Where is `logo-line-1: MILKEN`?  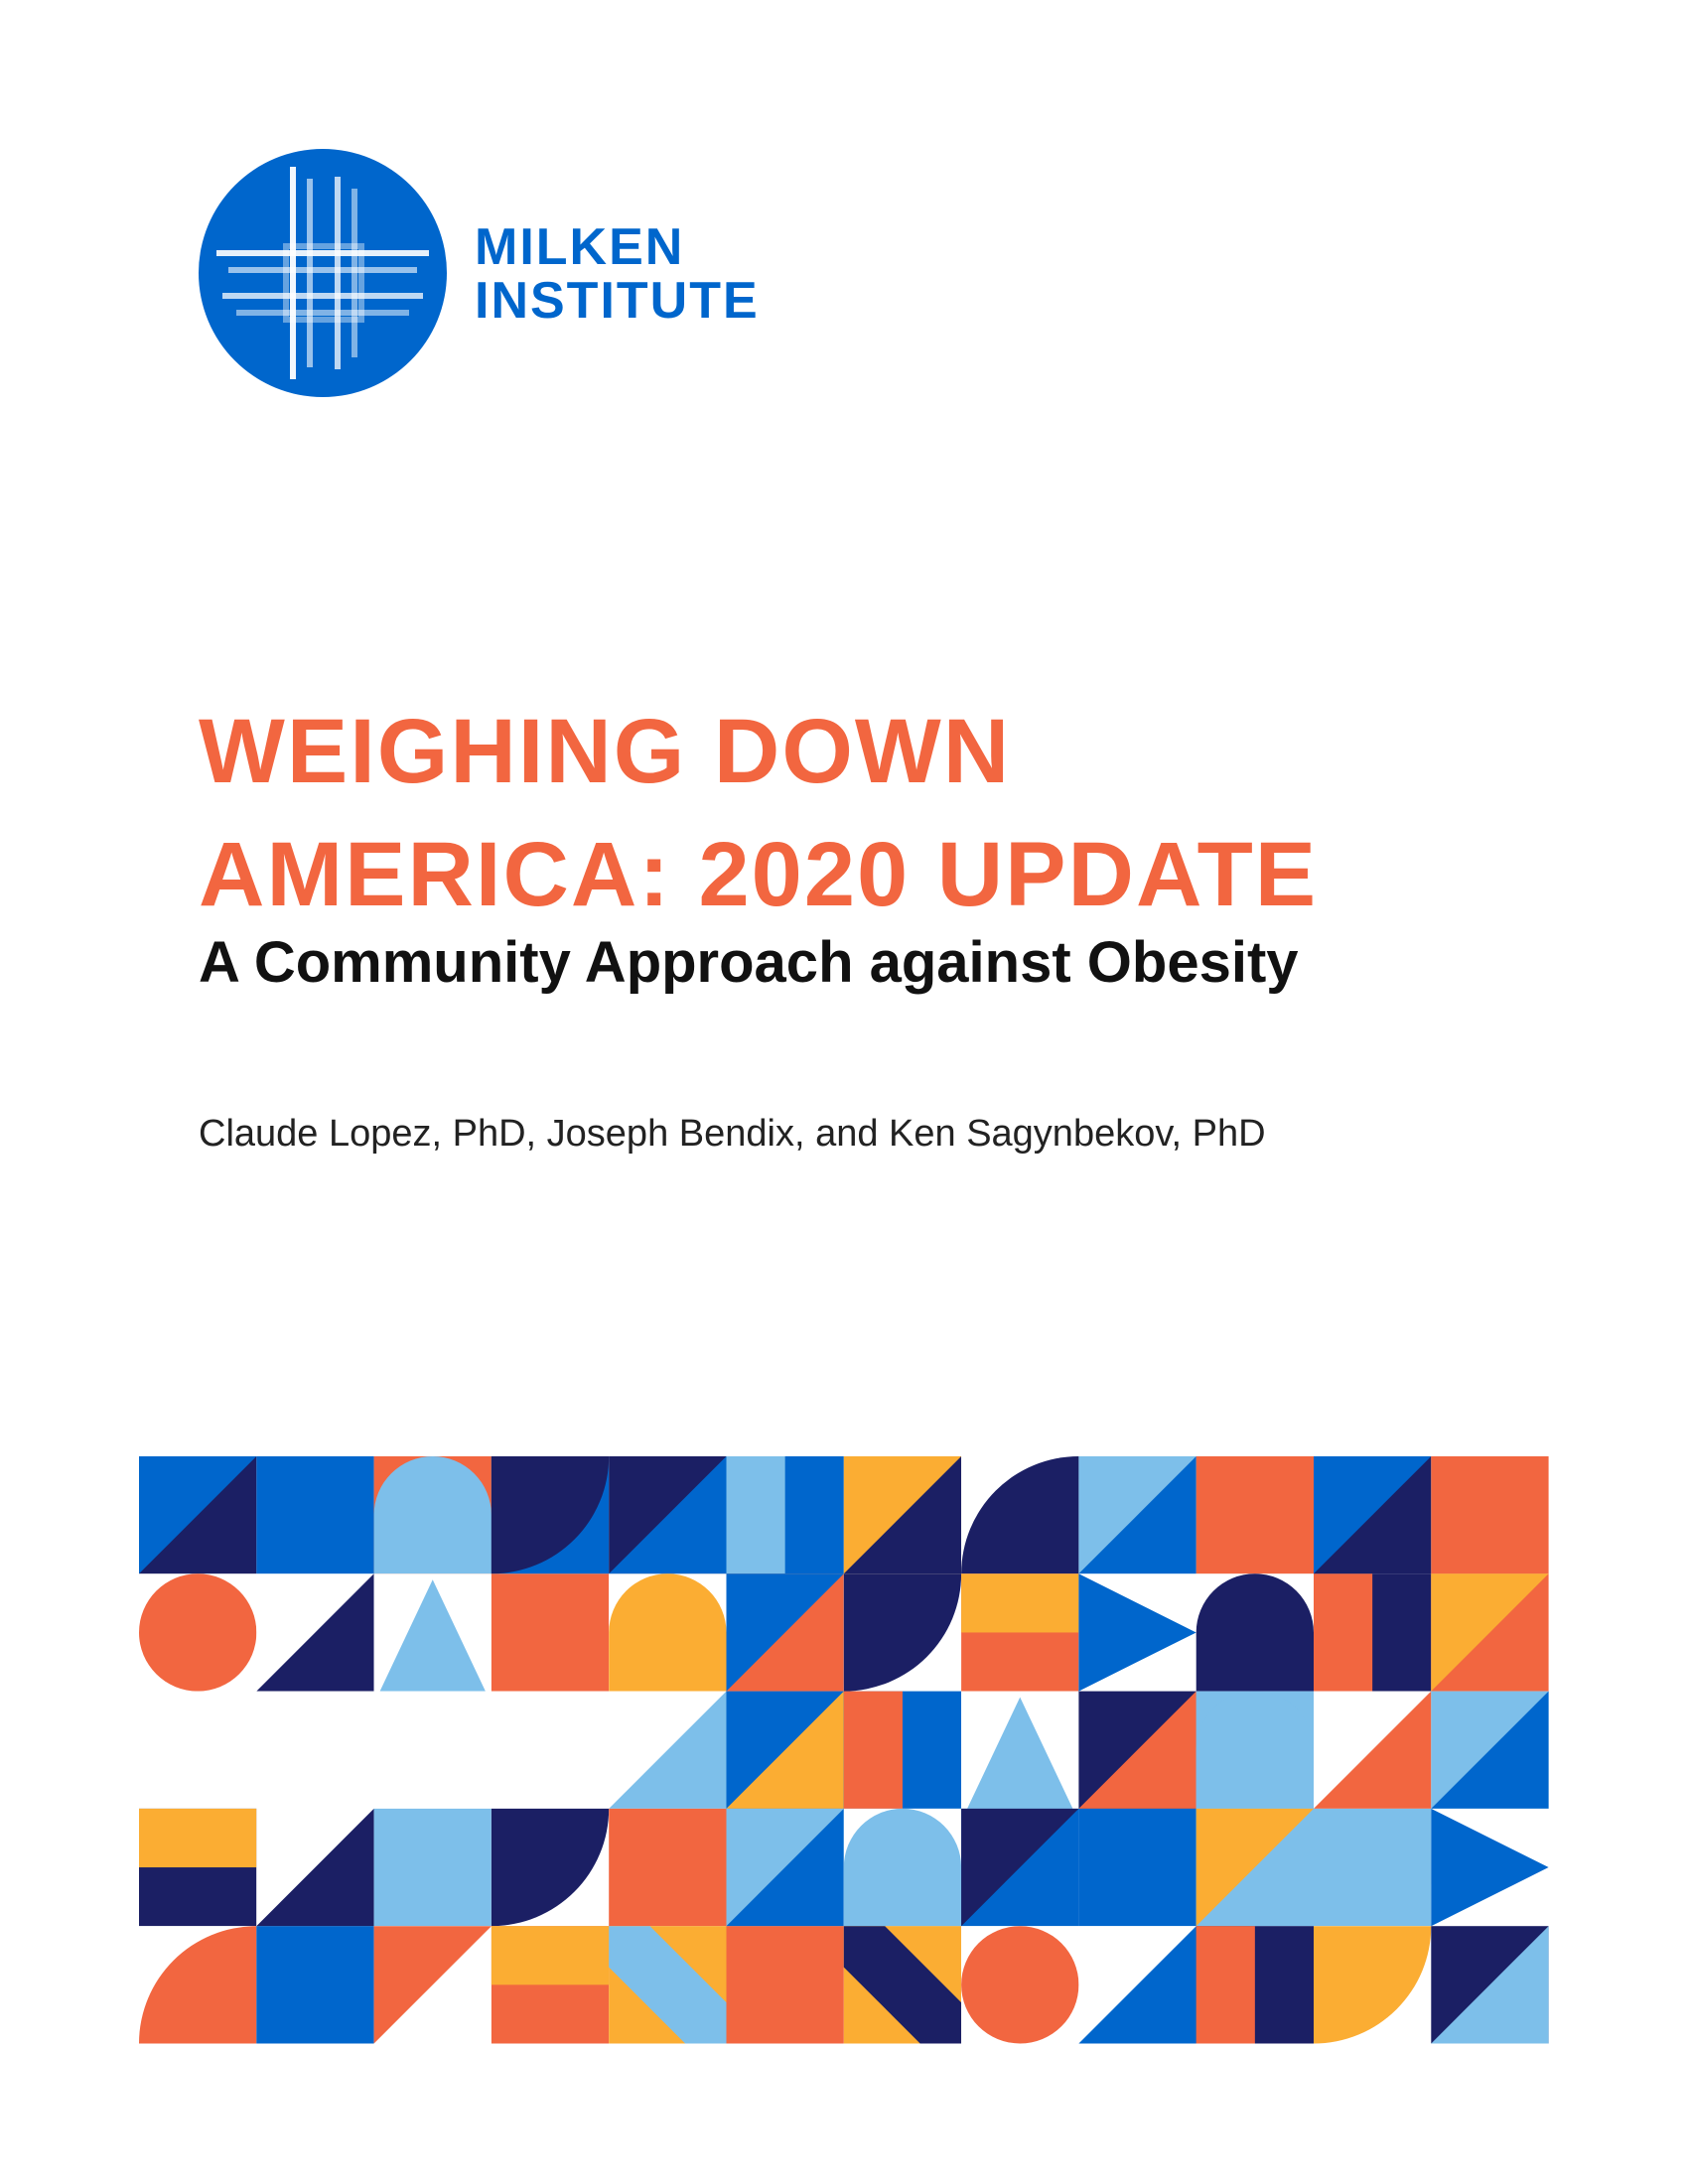 logo-line-1: MILKEN is located at coordinates (580, 247).